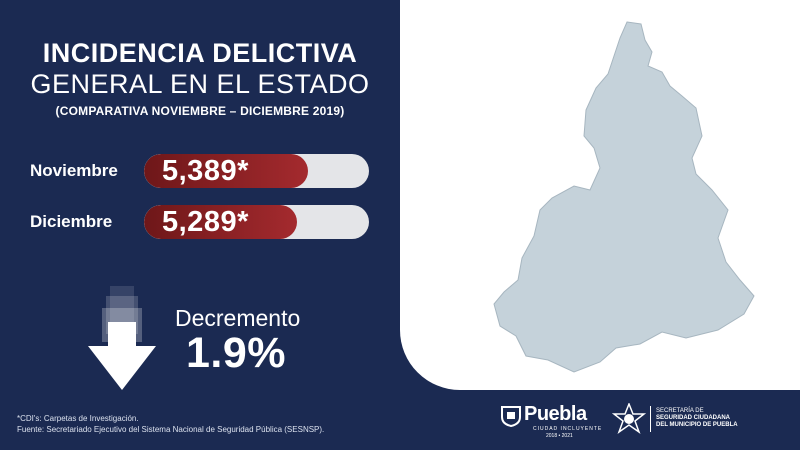 This screenshot has height=450, width=800. What do you see at coordinates (511, 416) in the screenshot?
I see `shield-icon` at bounding box center [511, 416].